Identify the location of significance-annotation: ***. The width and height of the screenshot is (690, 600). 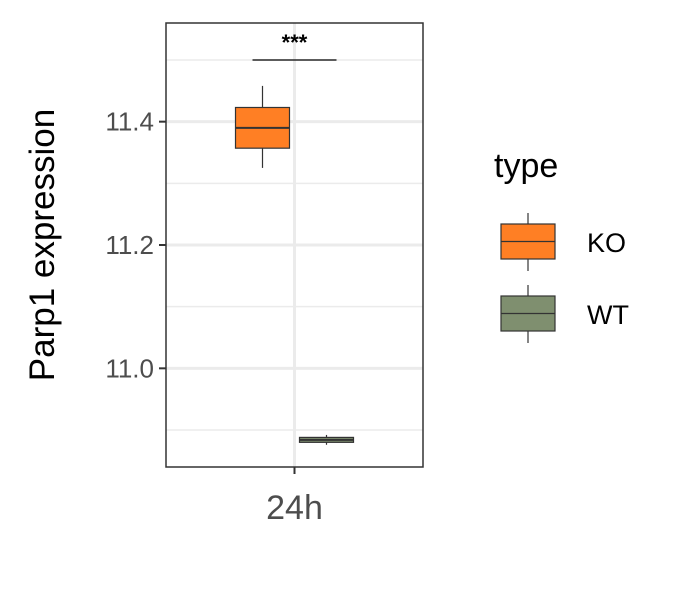
(294, 45).